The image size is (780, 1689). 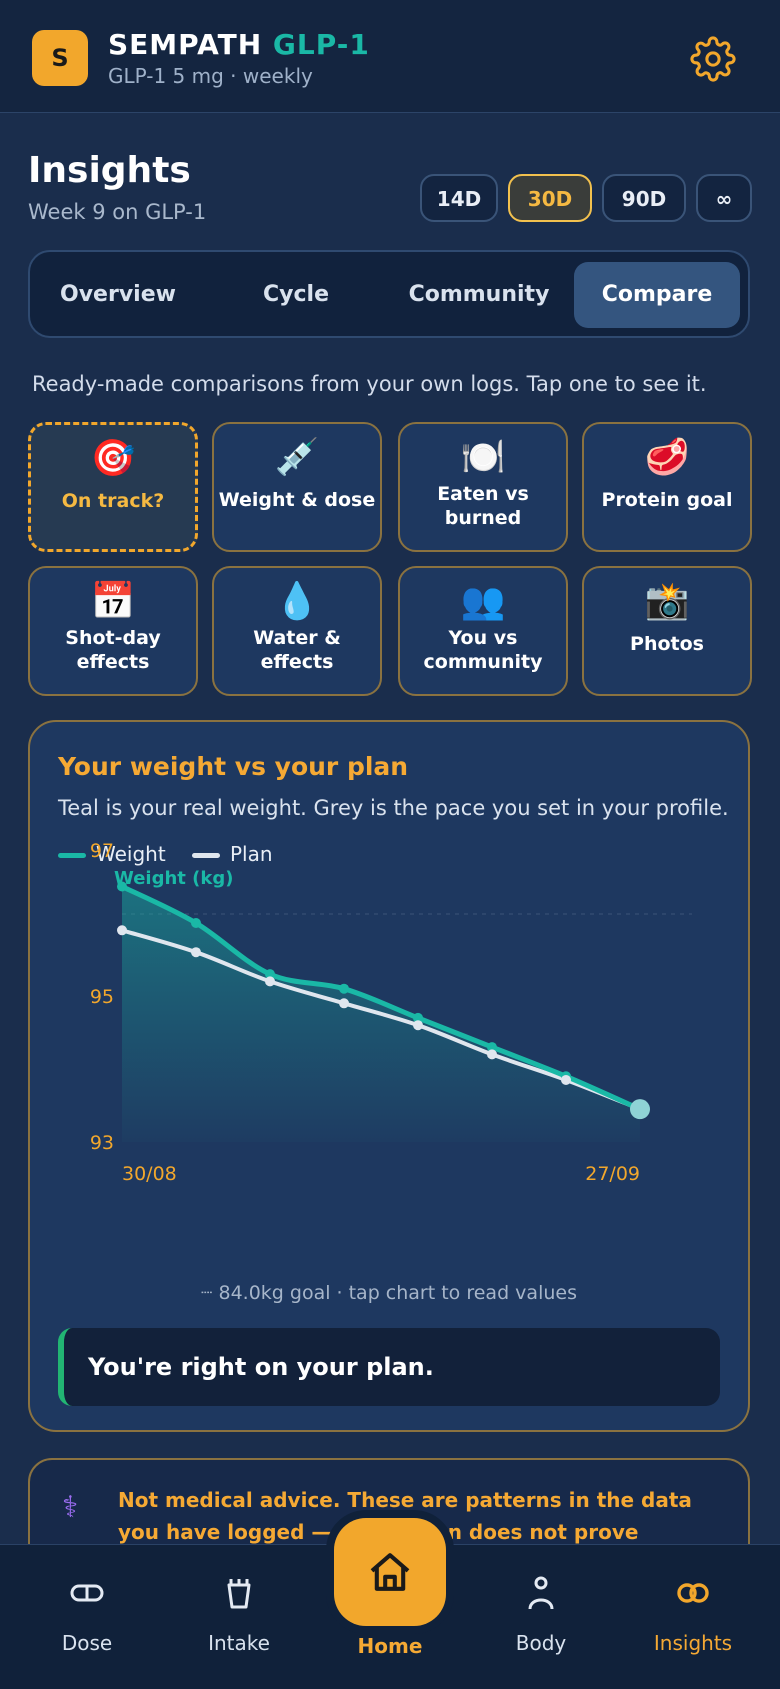 I want to click on range-90d-button: 90D, so click(x=644, y=198).